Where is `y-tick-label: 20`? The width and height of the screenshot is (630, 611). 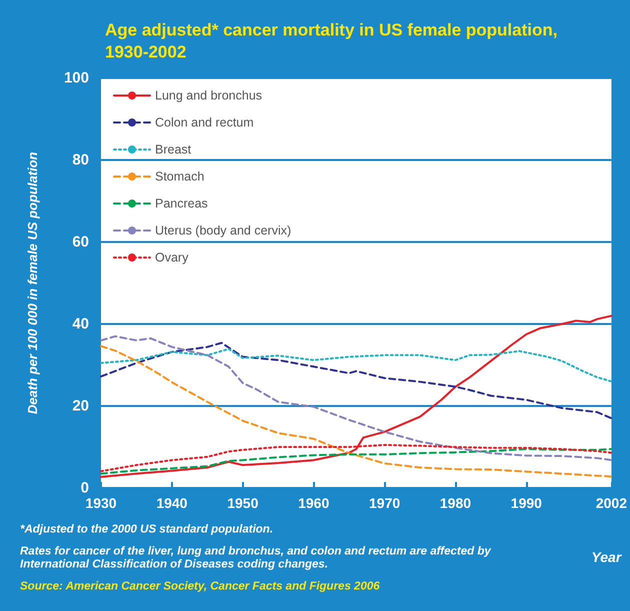
y-tick-label: 20 is located at coordinates (80, 406).